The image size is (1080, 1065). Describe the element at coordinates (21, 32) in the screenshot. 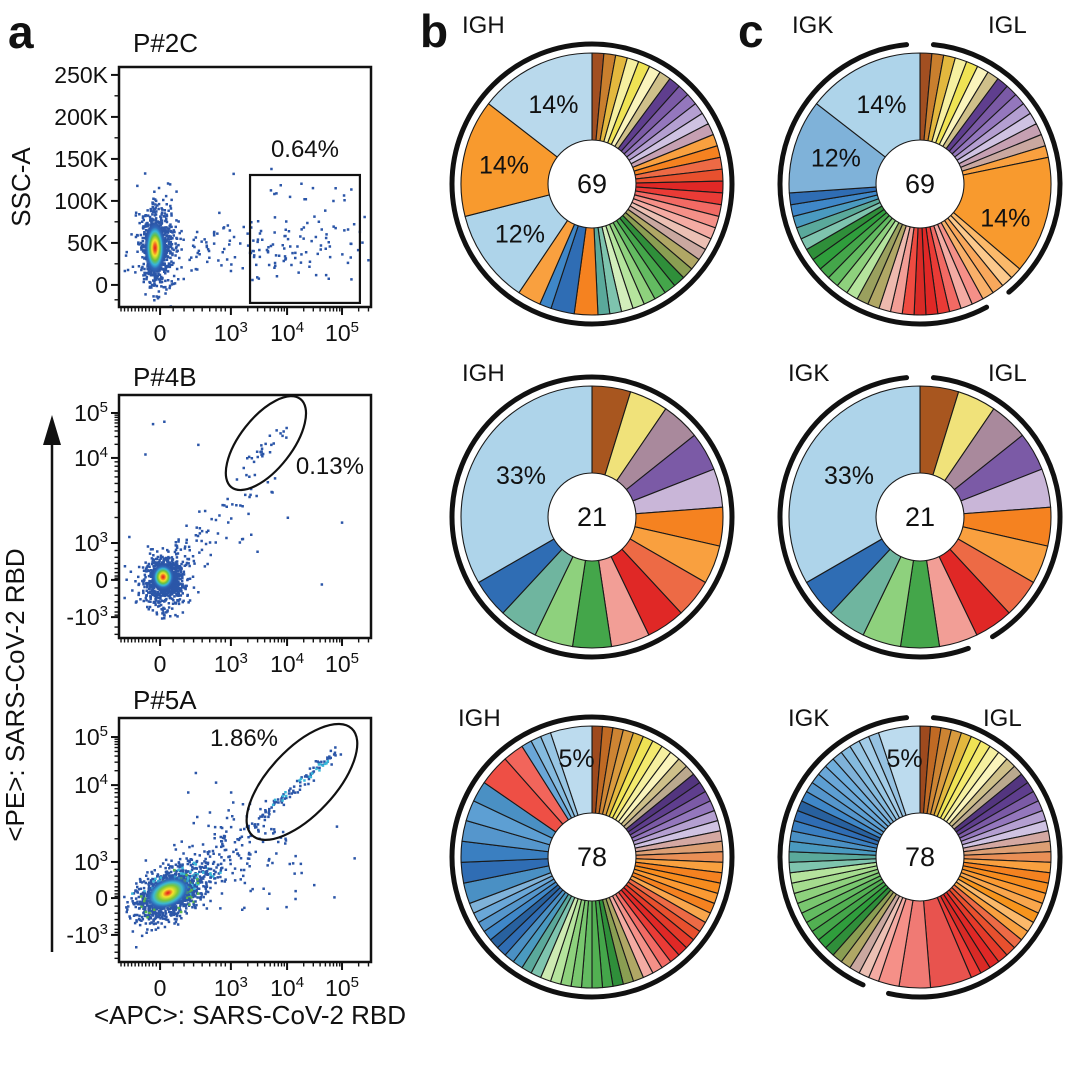

I see `panel-letter-a: a` at that location.